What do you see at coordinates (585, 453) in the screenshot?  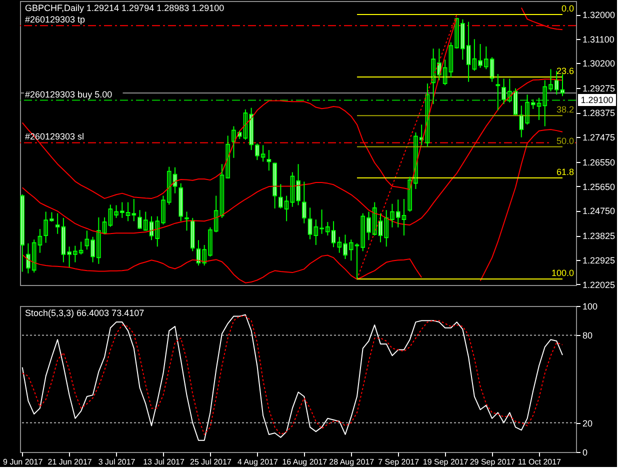 I see `y-tick-label: 0` at bounding box center [585, 453].